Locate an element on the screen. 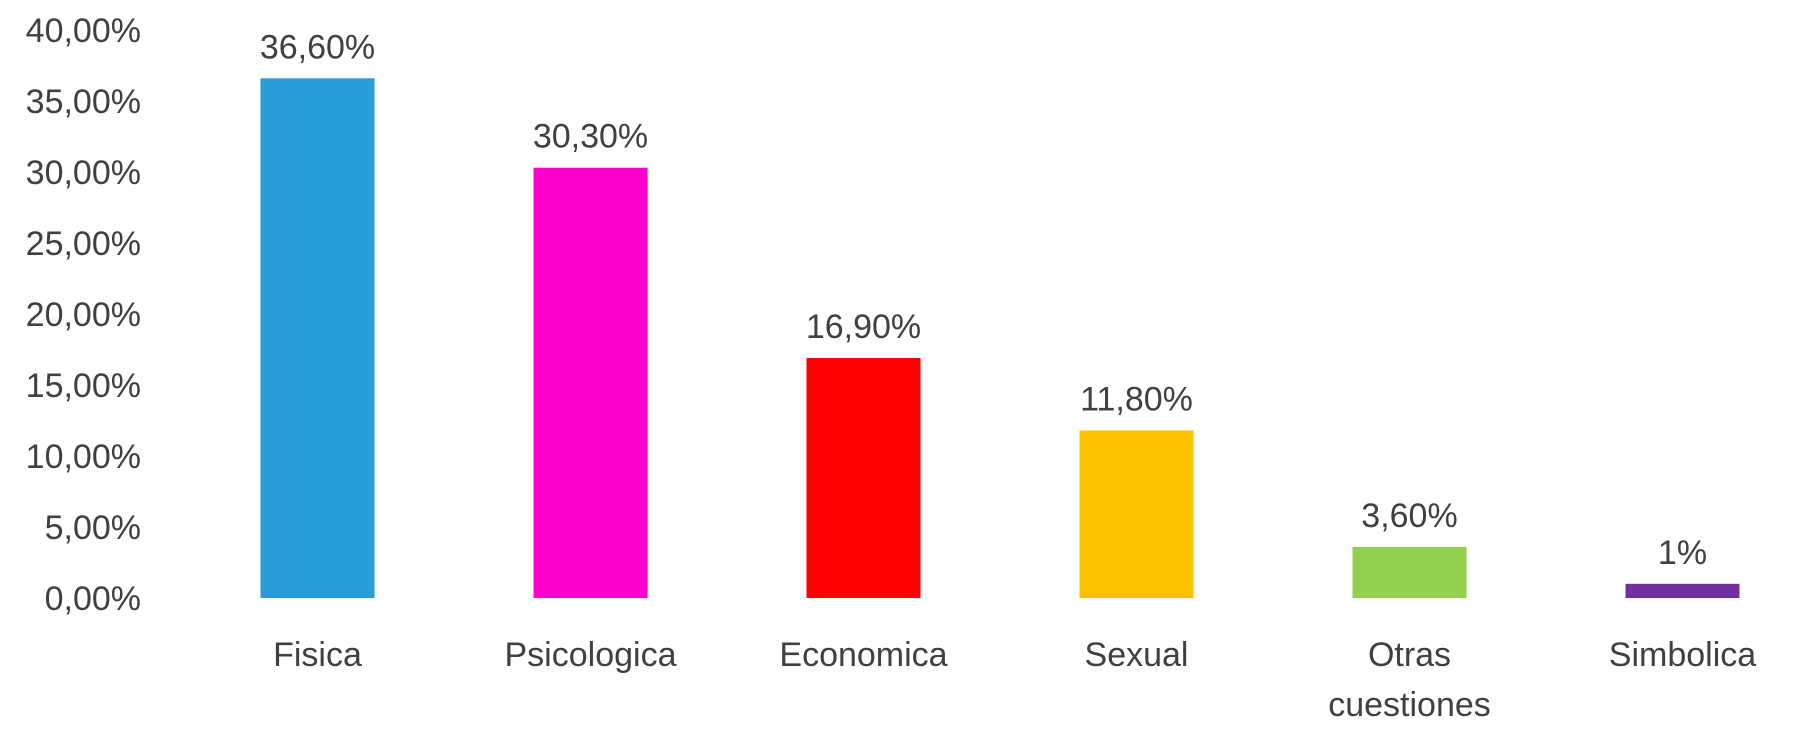 This screenshot has height=730, width=1819. y-tick-label: 35,00% is located at coordinates (83, 102).